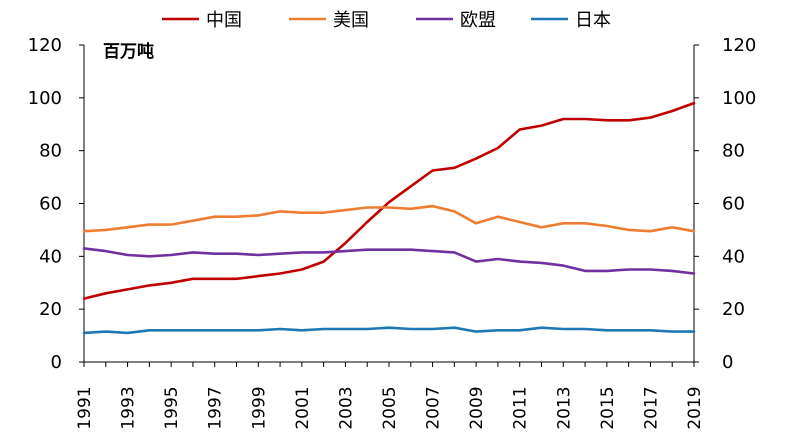  Describe the element at coordinates (45, 98) in the screenshot. I see `y-tick-label-left: 100` at that location.